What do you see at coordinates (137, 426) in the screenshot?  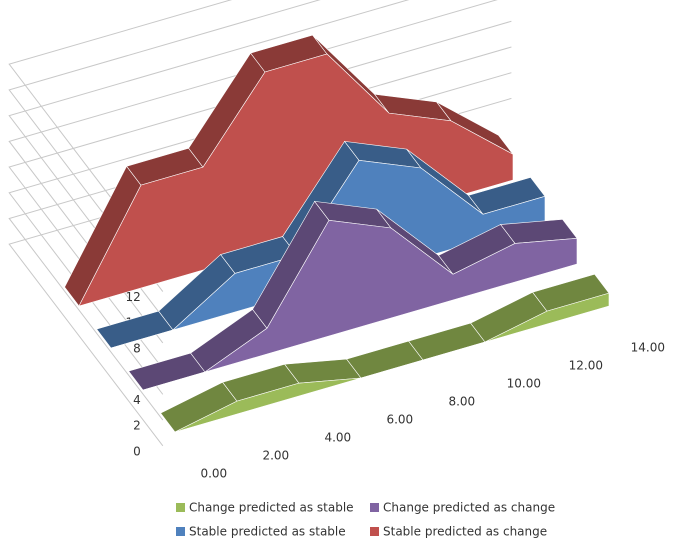 I see `y-tick-label: 2` at bounding box center [137, 426].